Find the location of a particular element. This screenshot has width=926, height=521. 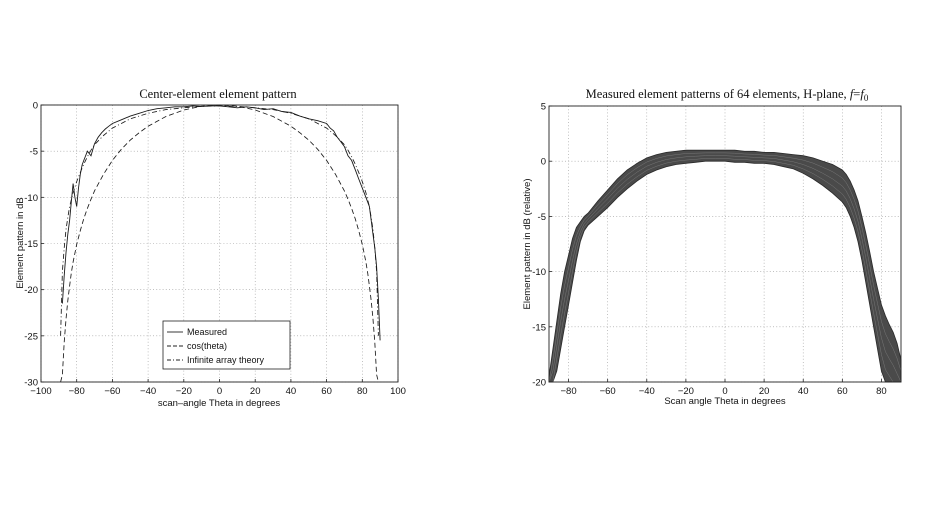

right-chart-x-tick-label: −60 is located at coordinates (608, 391).